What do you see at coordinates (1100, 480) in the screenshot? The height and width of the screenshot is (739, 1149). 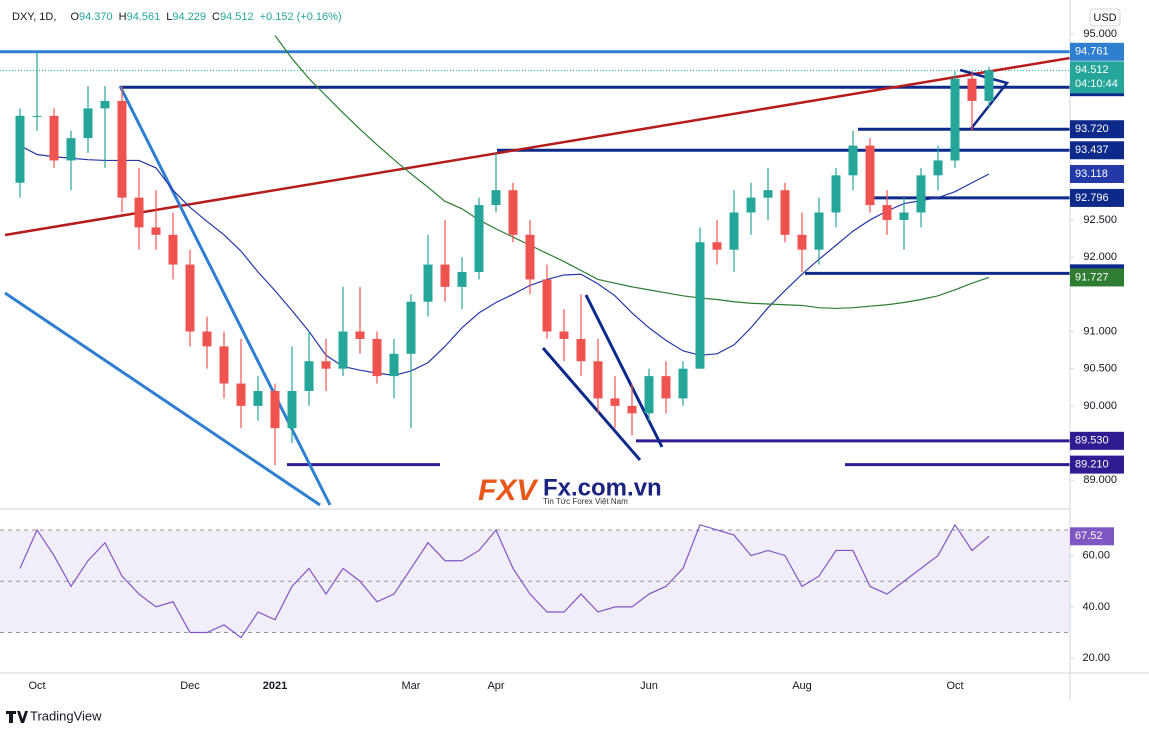 I see `y-tick-label: 89.000` at bounding box center [1100, 480].